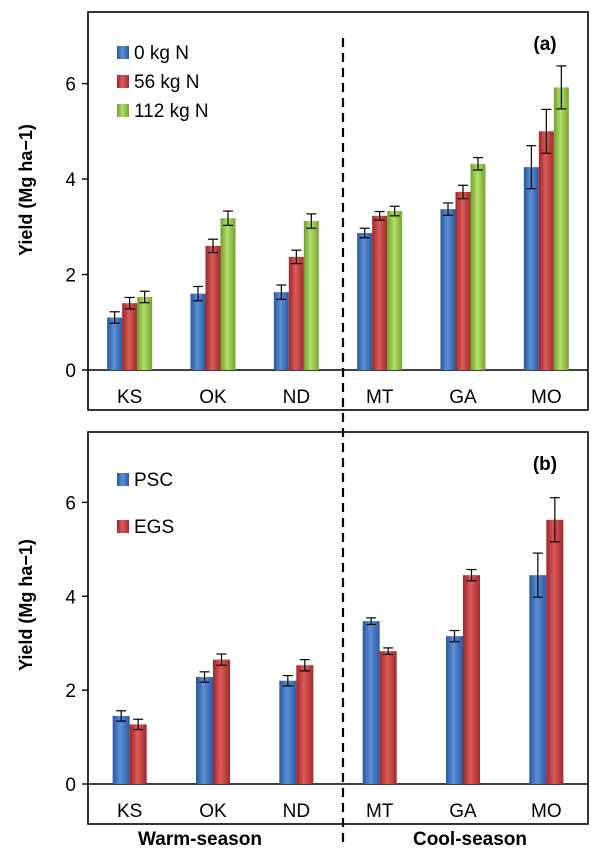 The width and height of the screenshot is (599, 850). What do you see at coordinates (288, 732) in the screenshot?
I see `panel-b-bar-psc-nd` at bounding box center [288, 732].